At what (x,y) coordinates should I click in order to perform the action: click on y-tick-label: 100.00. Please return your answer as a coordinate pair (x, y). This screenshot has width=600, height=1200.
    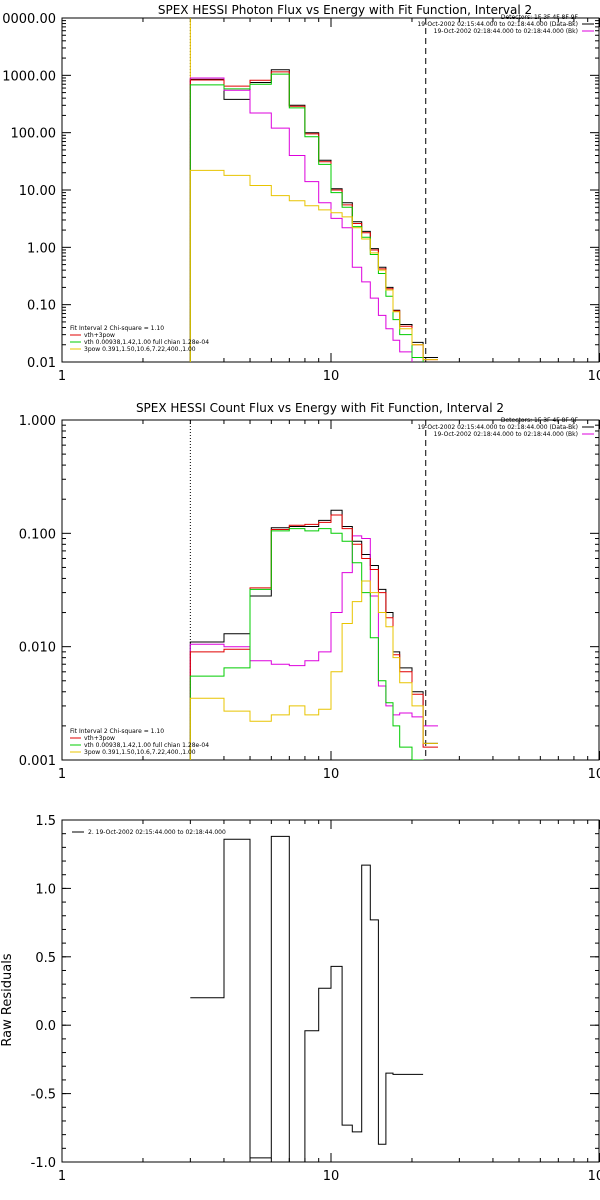
    Looking at the image, I should click on (34, 134).